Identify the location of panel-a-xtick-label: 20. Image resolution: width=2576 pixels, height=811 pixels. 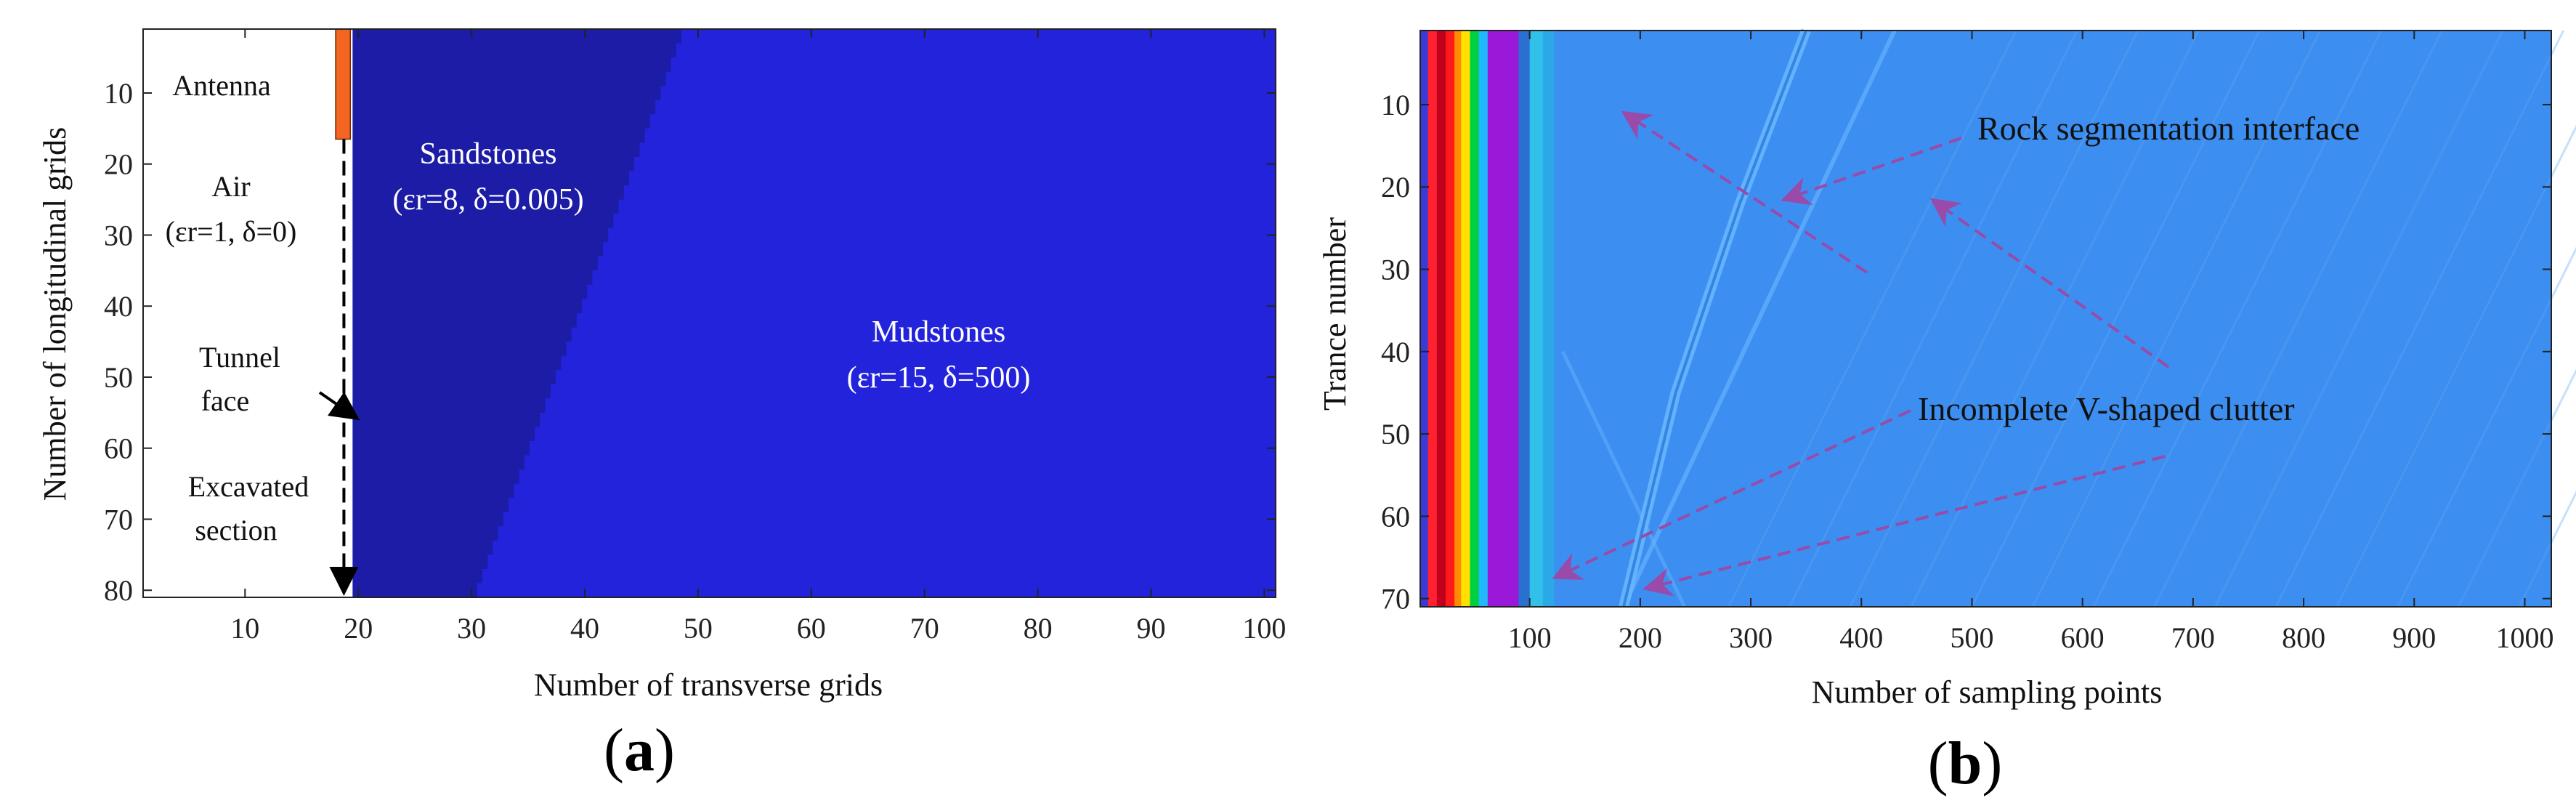
(358, 628).